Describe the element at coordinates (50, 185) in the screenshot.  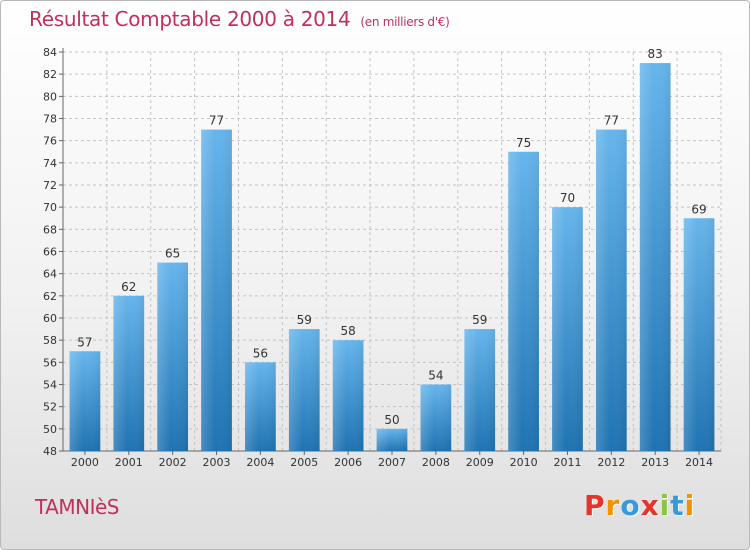
I see `y-tick-label: 72` at that location.